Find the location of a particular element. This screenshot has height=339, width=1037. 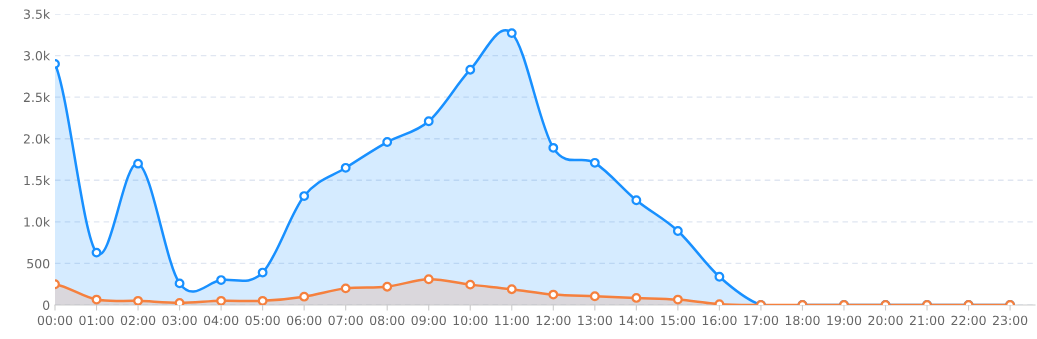

x-tick-label: 14:00 is located at coordinates (636, 320).